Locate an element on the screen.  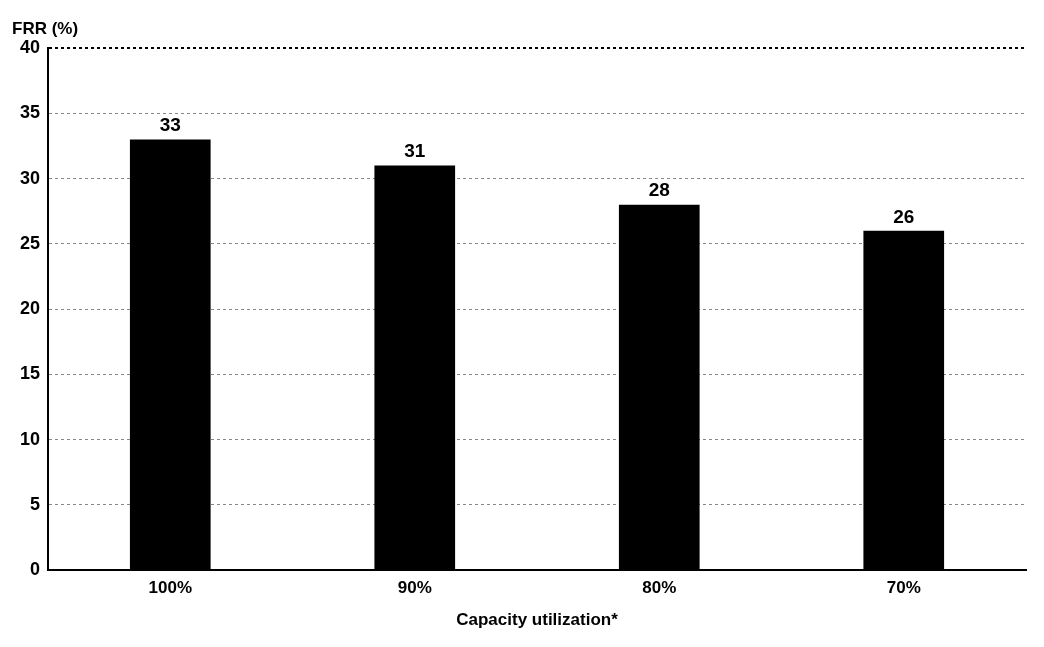
y-tick-label: 25 is located at coordinates (30, 242).